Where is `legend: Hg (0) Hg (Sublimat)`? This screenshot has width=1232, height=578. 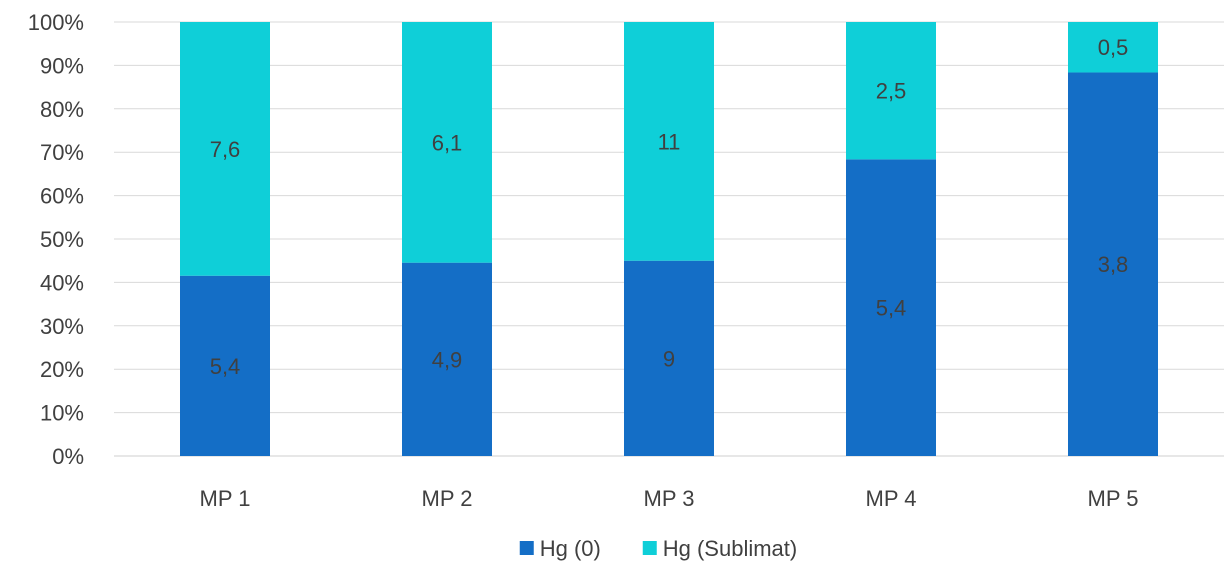
legend: Hg (0) Hg (Sublimat) is located at coordinates (658, 548).